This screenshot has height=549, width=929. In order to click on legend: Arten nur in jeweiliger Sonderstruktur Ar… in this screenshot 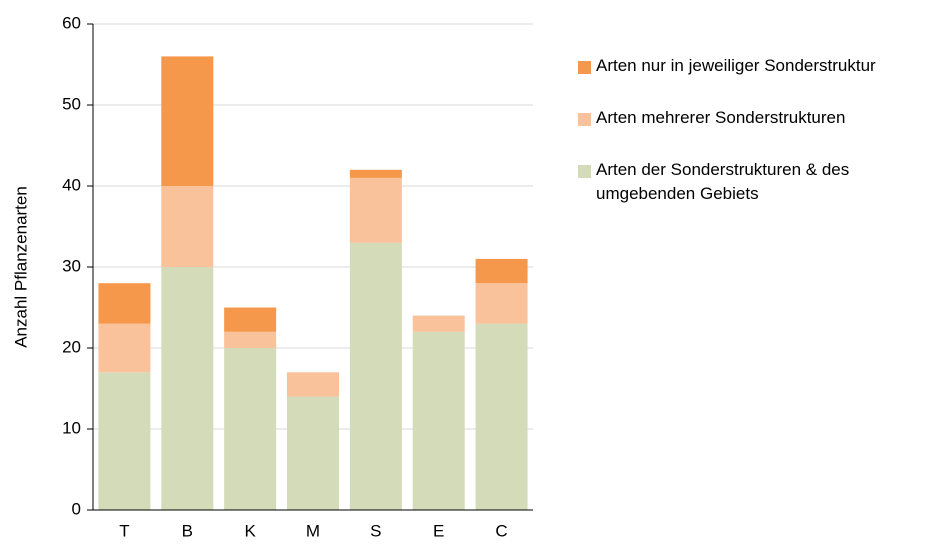, I will do `click(750, 147)`.